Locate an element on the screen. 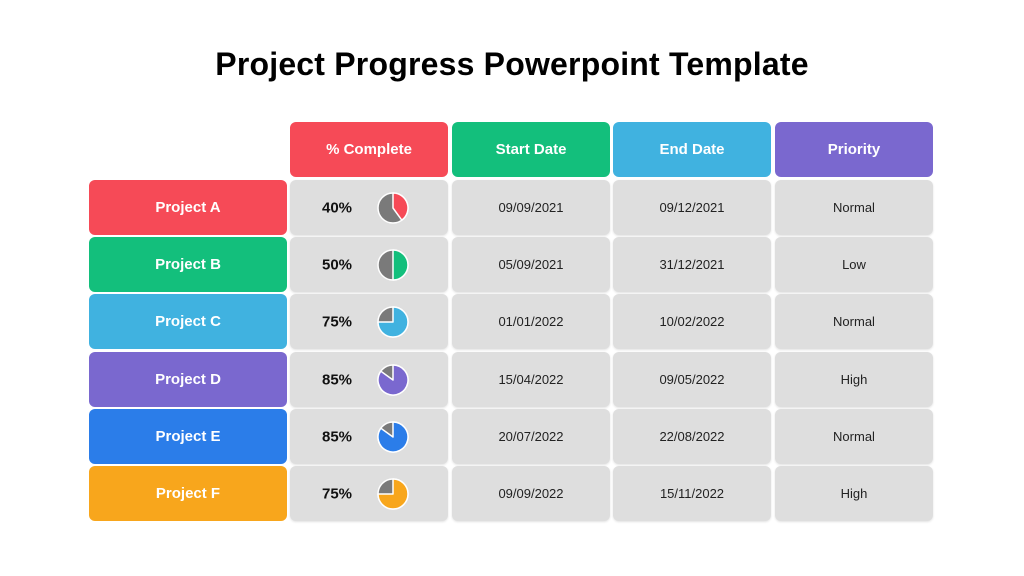 This screenshot has height=576, width=1024. header-percent-complete: % Complete is located at coordinates (369, 149).